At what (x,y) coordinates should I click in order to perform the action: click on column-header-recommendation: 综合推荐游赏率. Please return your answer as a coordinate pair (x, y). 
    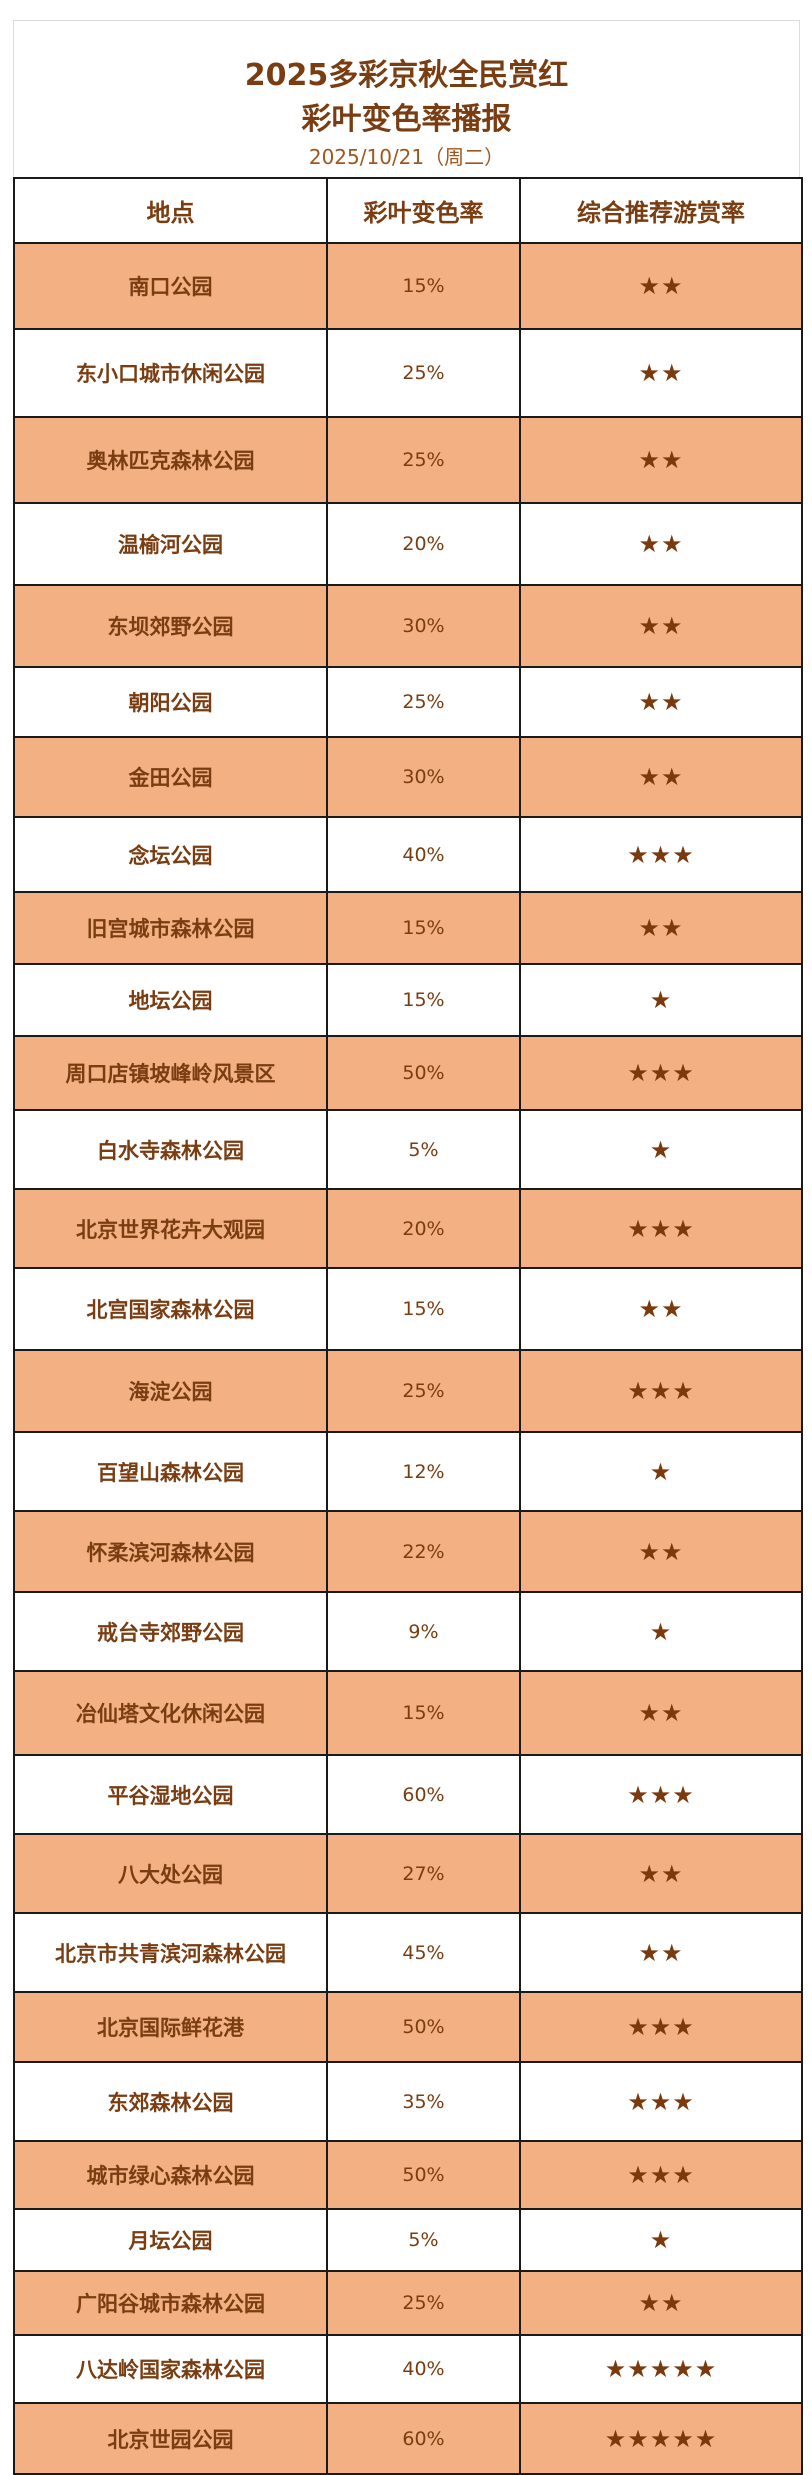
    Looking at the image, I should click on (661, 210).